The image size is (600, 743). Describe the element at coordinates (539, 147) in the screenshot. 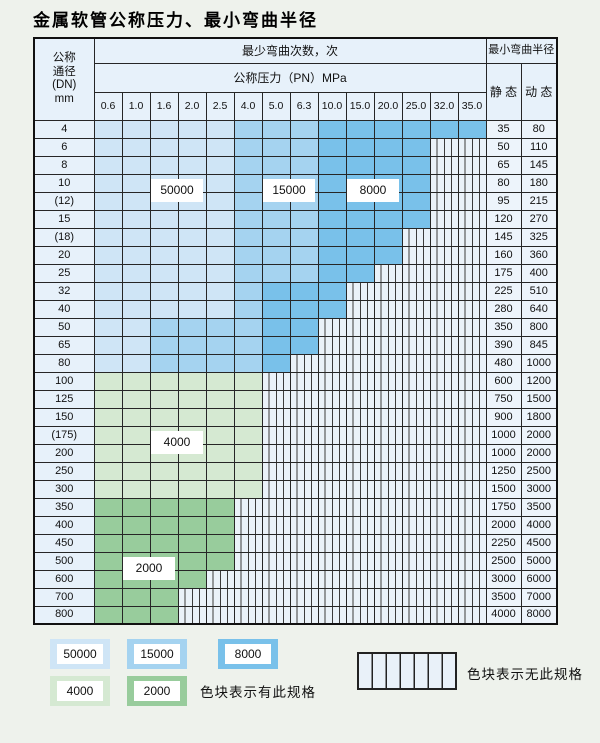

I see `dynamic-radius-value: 110` at that location.